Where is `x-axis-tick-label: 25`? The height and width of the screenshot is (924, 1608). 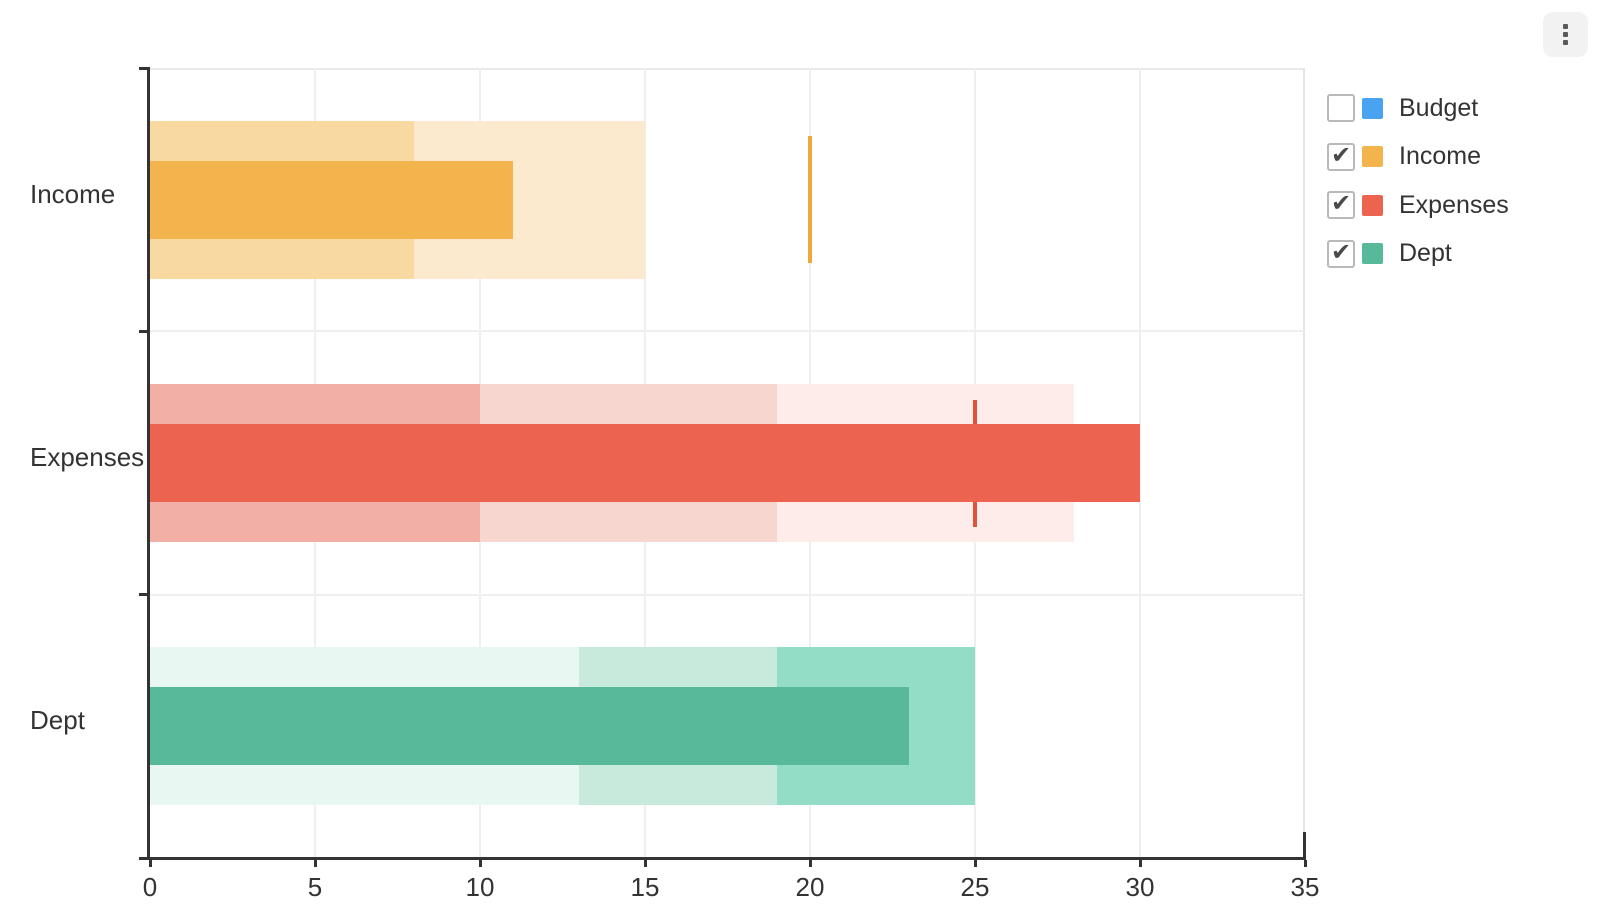 x-axis-tick-label: 25 is located at coordinates (975, 887).